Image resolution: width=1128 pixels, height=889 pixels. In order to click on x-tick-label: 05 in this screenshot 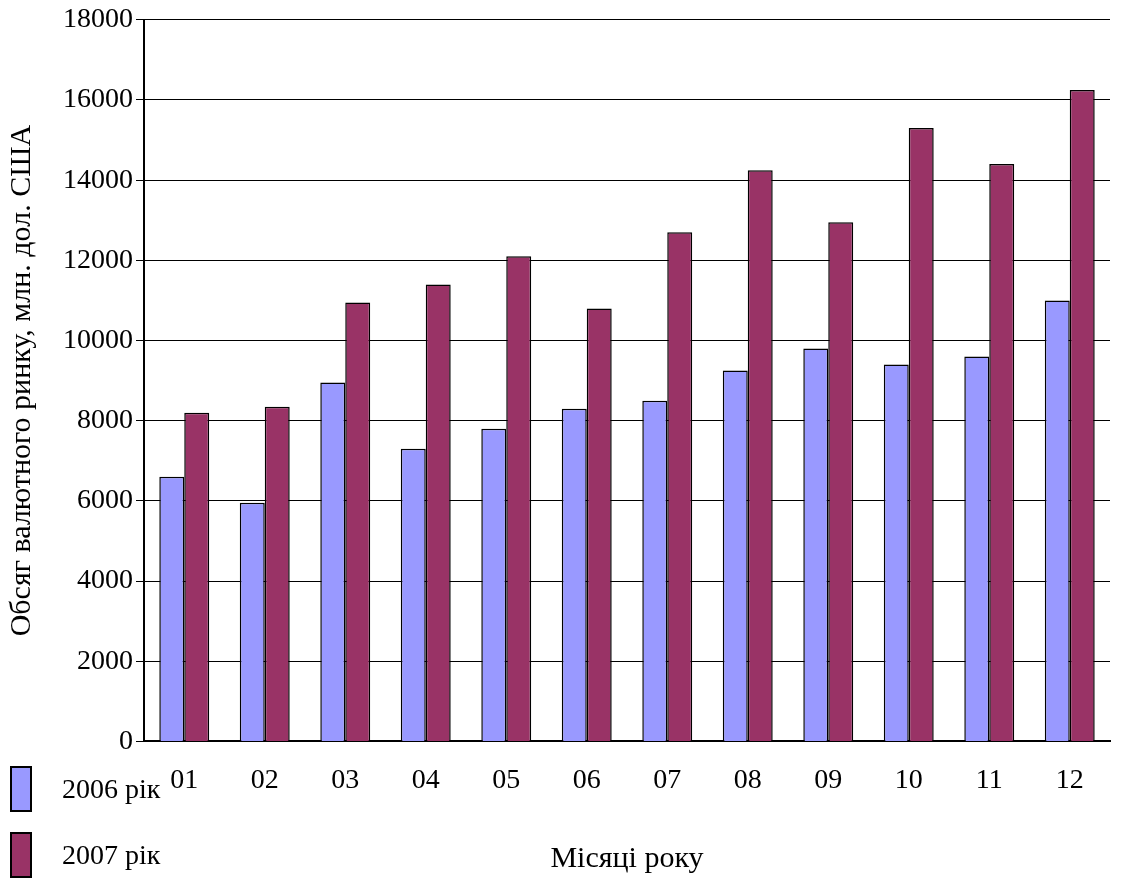, I will do `click(506, 778)`.